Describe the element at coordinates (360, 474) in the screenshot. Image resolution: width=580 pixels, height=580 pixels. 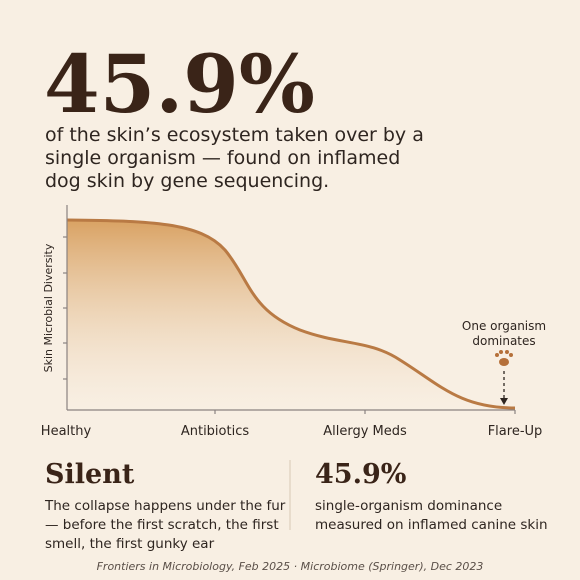
I see `panel-title: 45.9%` at that location.